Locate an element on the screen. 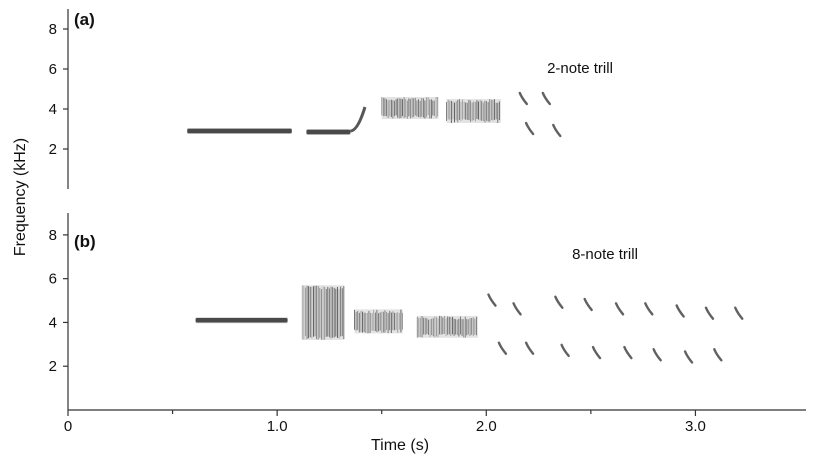  panel-b-marks is located at coordinates (469, 324).